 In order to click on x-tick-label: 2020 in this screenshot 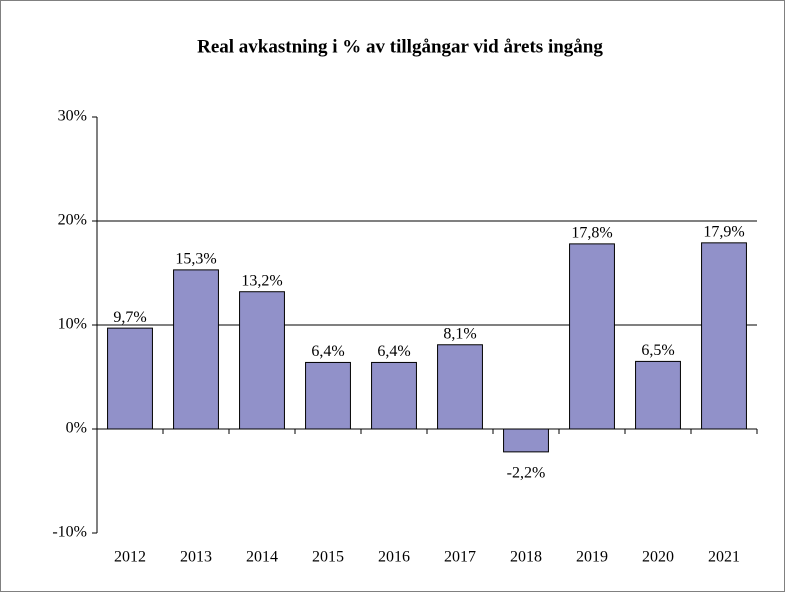, I will do `click(658, 557)`.